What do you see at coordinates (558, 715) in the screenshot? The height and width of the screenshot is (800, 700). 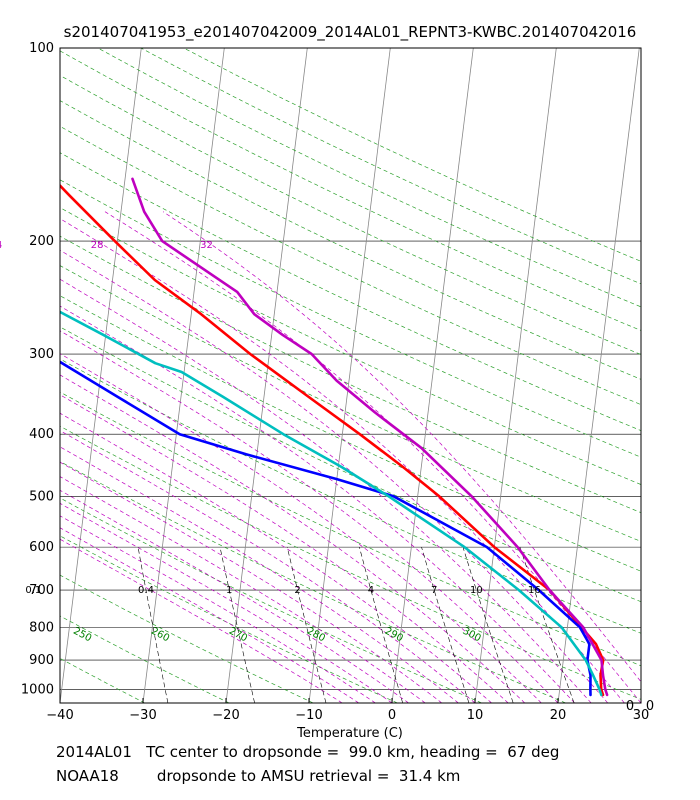 I see `x-tick-label: 20` at bounding box center [558, 715].